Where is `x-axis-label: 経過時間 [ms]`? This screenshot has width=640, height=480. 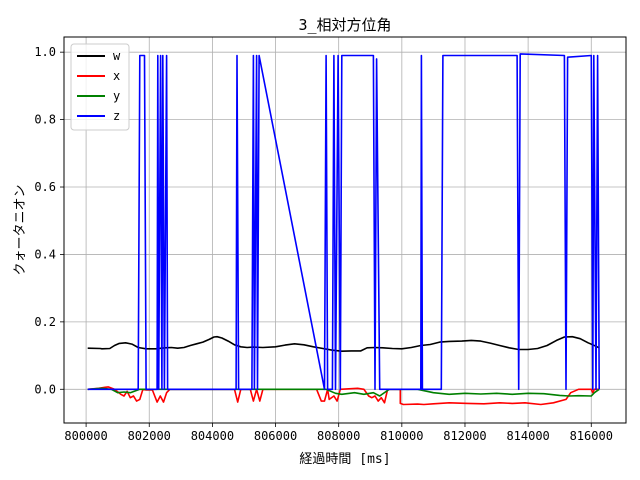
x-axis-label: 経過時間 [ms] is located at coordinates (344, 459).